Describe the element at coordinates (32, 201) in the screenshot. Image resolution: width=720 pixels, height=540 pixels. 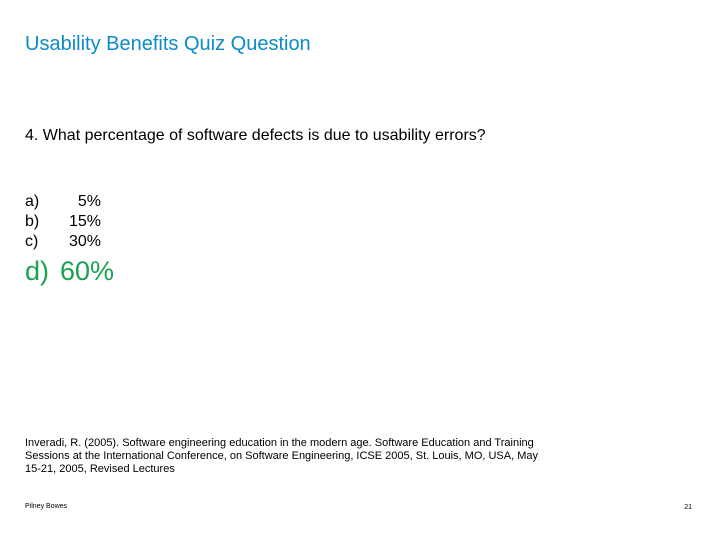
I see `option-letter: a)` at that location.